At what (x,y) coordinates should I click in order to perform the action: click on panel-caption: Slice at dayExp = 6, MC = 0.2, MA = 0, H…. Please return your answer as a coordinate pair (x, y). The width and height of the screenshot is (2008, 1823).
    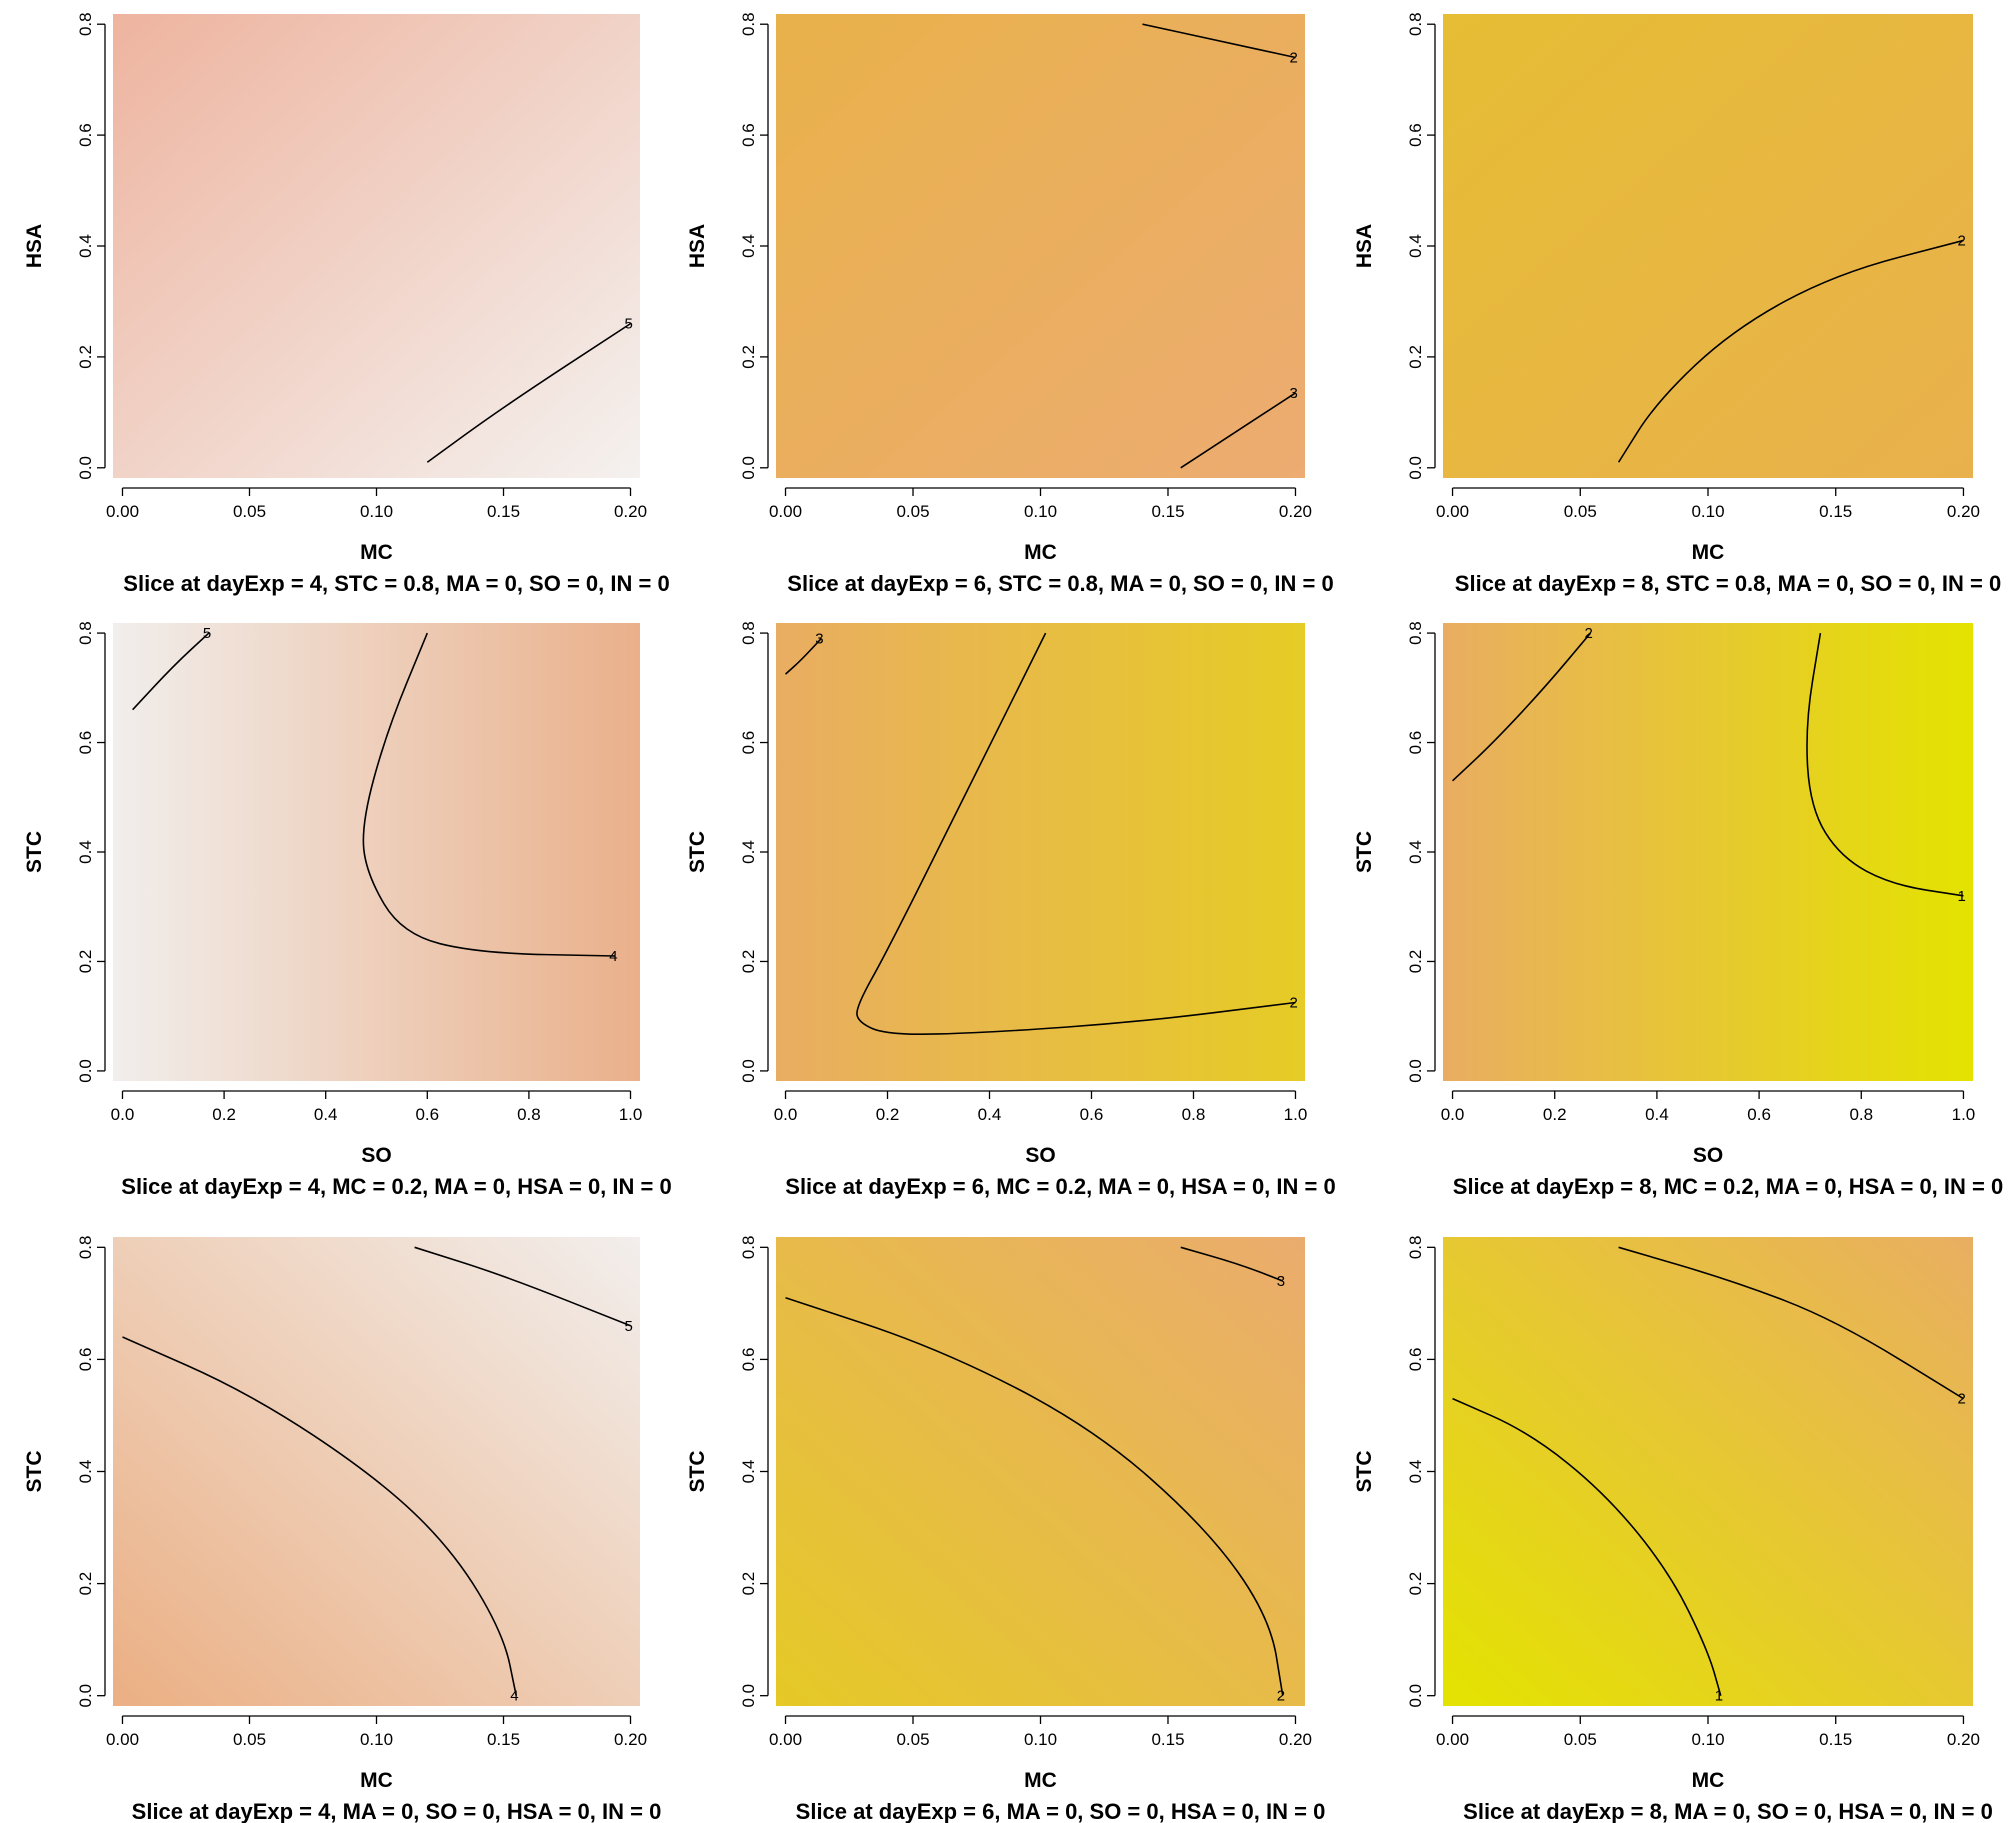
    Looking at the image, I should click on (1060, 1186).